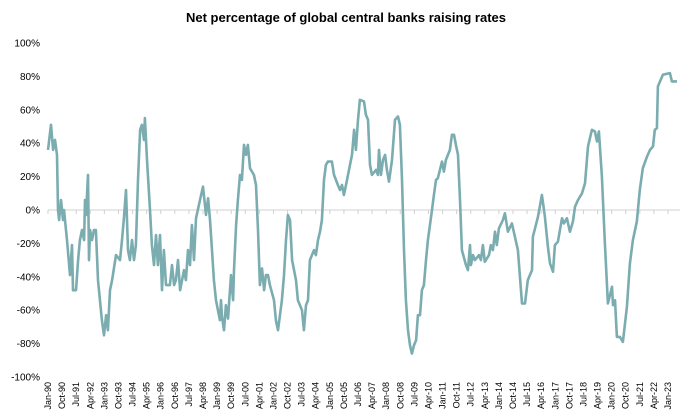 The width and height of the screenshot is (692, 420). Describe the element at coordinates (62, 395) in the screenshot. I see `x-tick-label: Oct-90` at that location.